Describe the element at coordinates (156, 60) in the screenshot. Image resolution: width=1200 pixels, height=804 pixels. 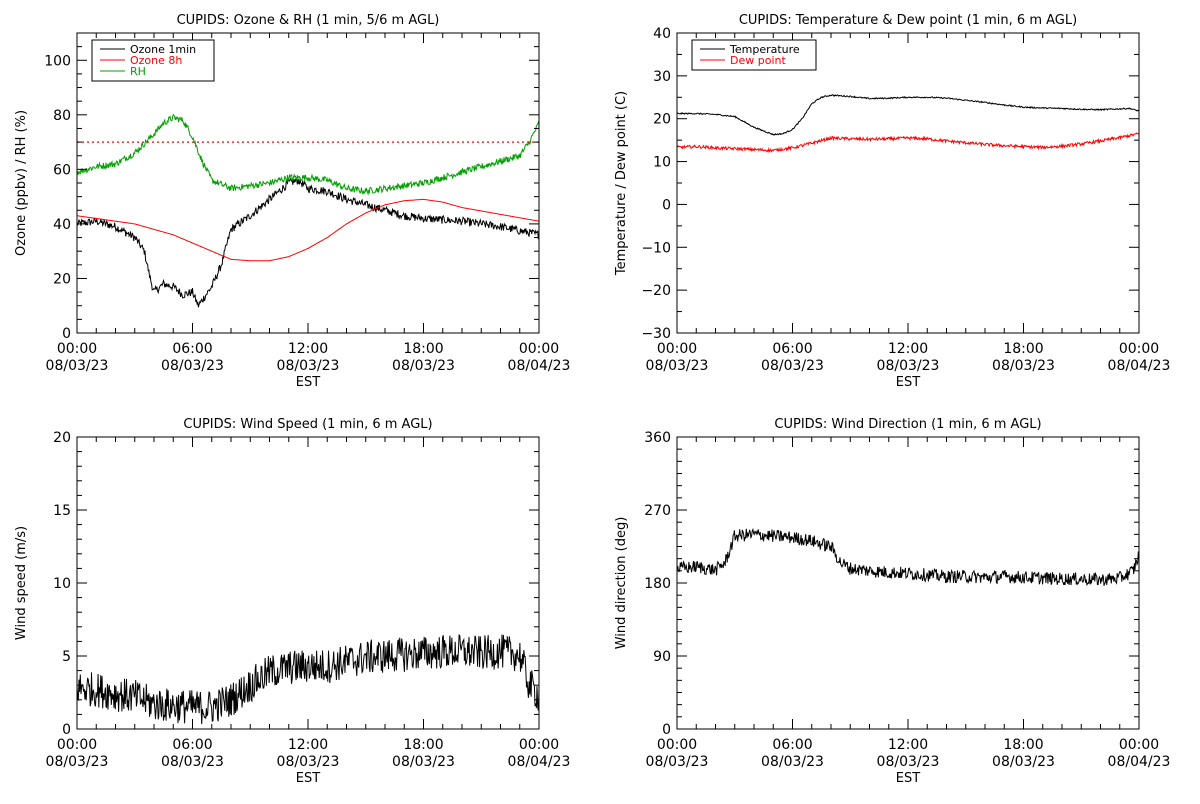
I see `legend-label: Ozone 8h` at that location.